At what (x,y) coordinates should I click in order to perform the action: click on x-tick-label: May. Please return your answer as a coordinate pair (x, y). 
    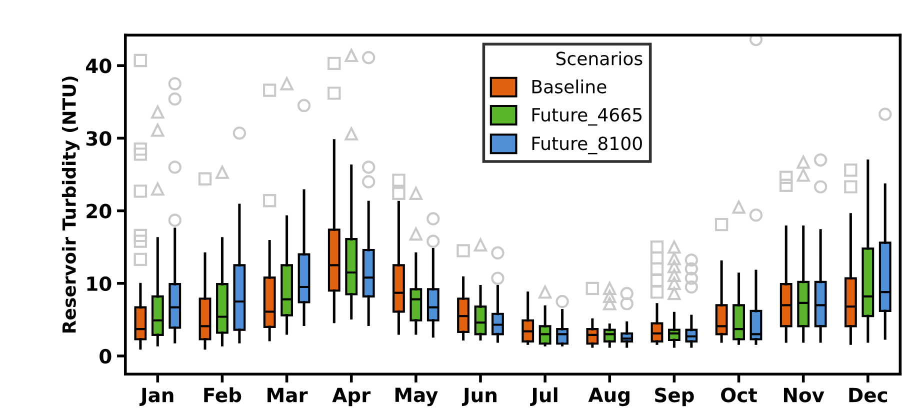
    Looking at the image, I should click on (416, 397).